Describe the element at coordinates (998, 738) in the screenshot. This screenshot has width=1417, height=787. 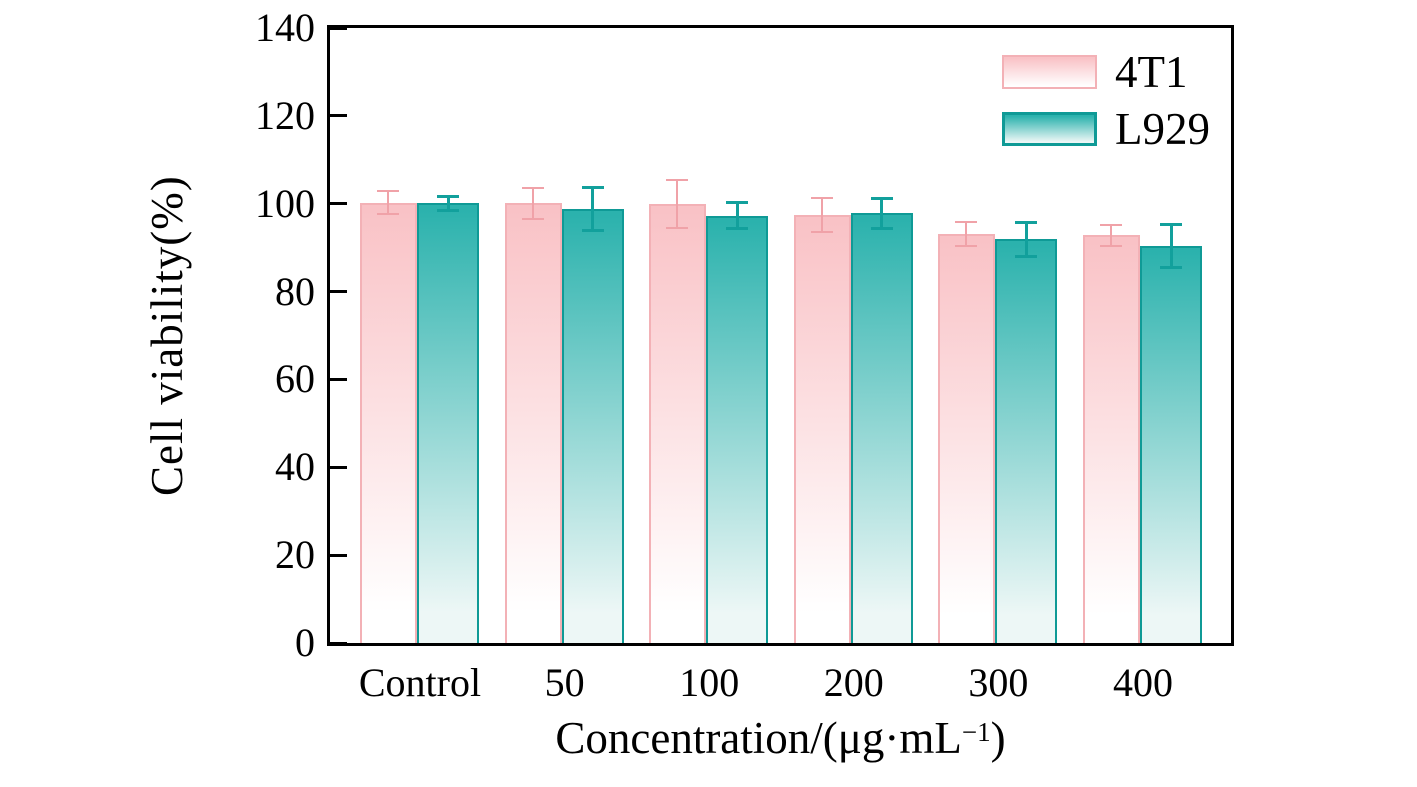
I see `x-axis-title-suffix: )` at that location.